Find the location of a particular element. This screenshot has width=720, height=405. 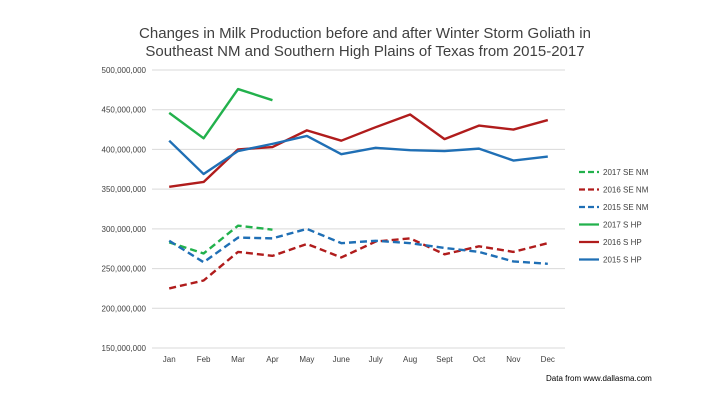

y-tick-label: 200,000,000 is located at coordinates (124, 308).